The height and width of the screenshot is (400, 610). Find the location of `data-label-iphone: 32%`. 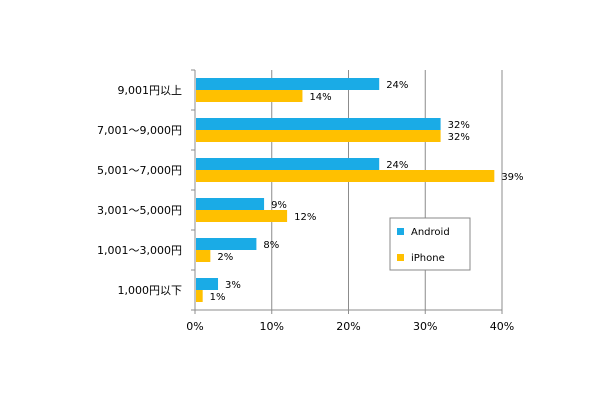

data-label-iphone: 32% is located at coordinates (459, 137).